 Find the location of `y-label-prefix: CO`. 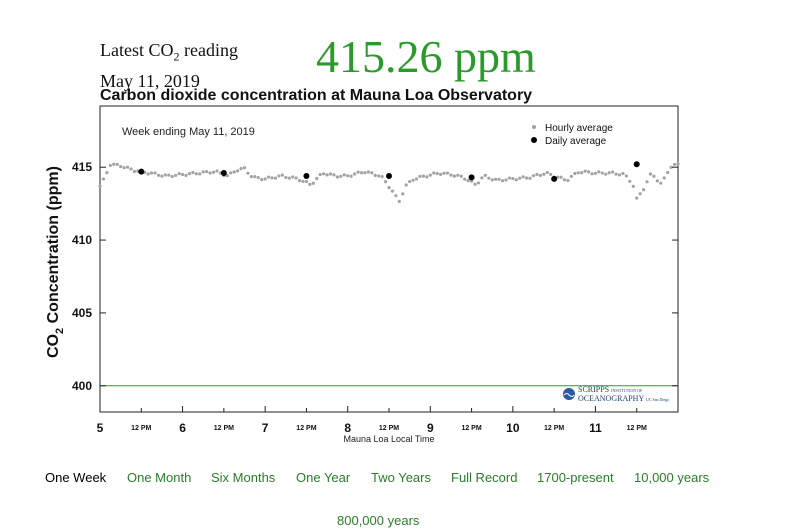

y-label-prefix: CO is located at coordinates (53, 346).